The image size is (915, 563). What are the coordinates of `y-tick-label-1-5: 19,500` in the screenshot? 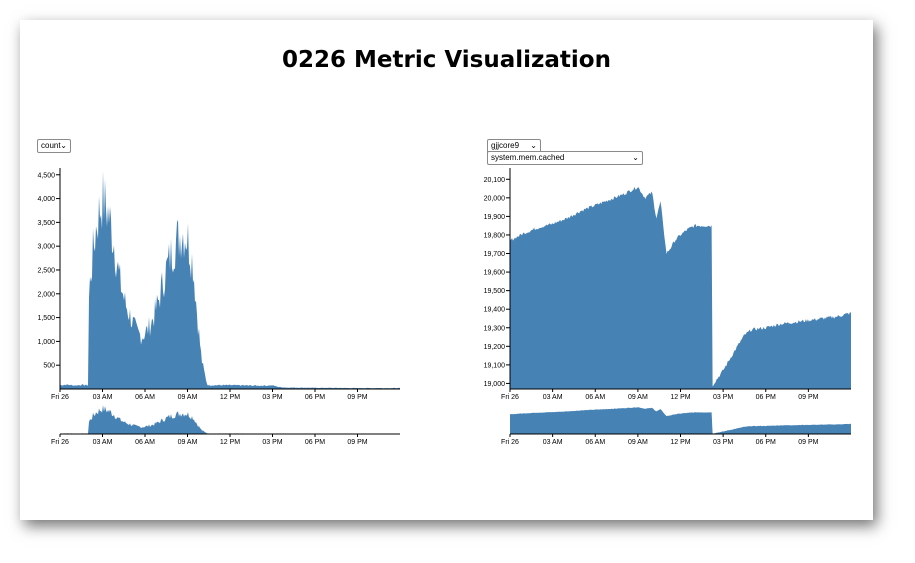 It's located at (495, 291).